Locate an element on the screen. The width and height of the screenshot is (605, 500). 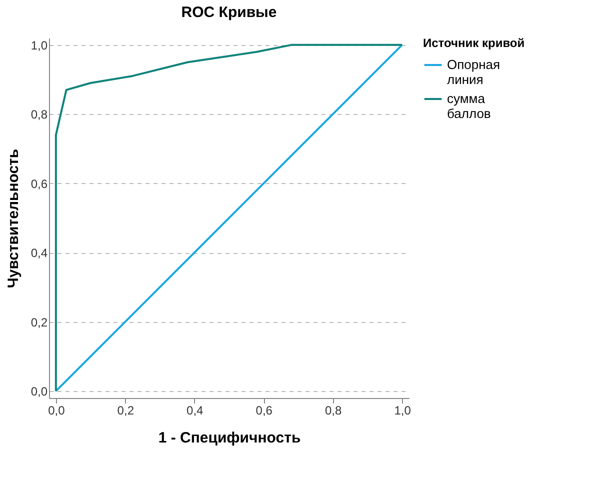
x-tick-label: 0,4 is located at coordinates (195, 411).